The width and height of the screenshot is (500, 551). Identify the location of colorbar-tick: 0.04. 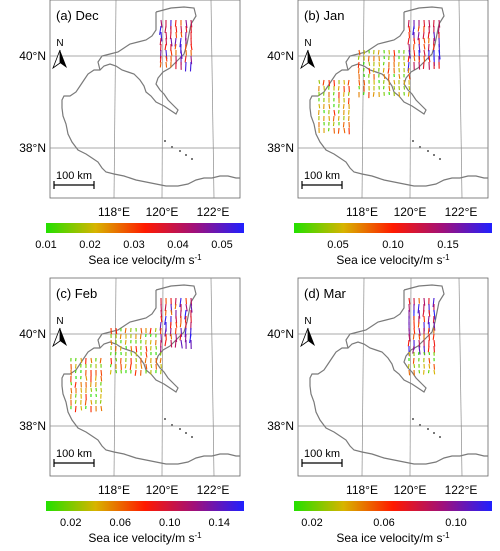
(177, 245).